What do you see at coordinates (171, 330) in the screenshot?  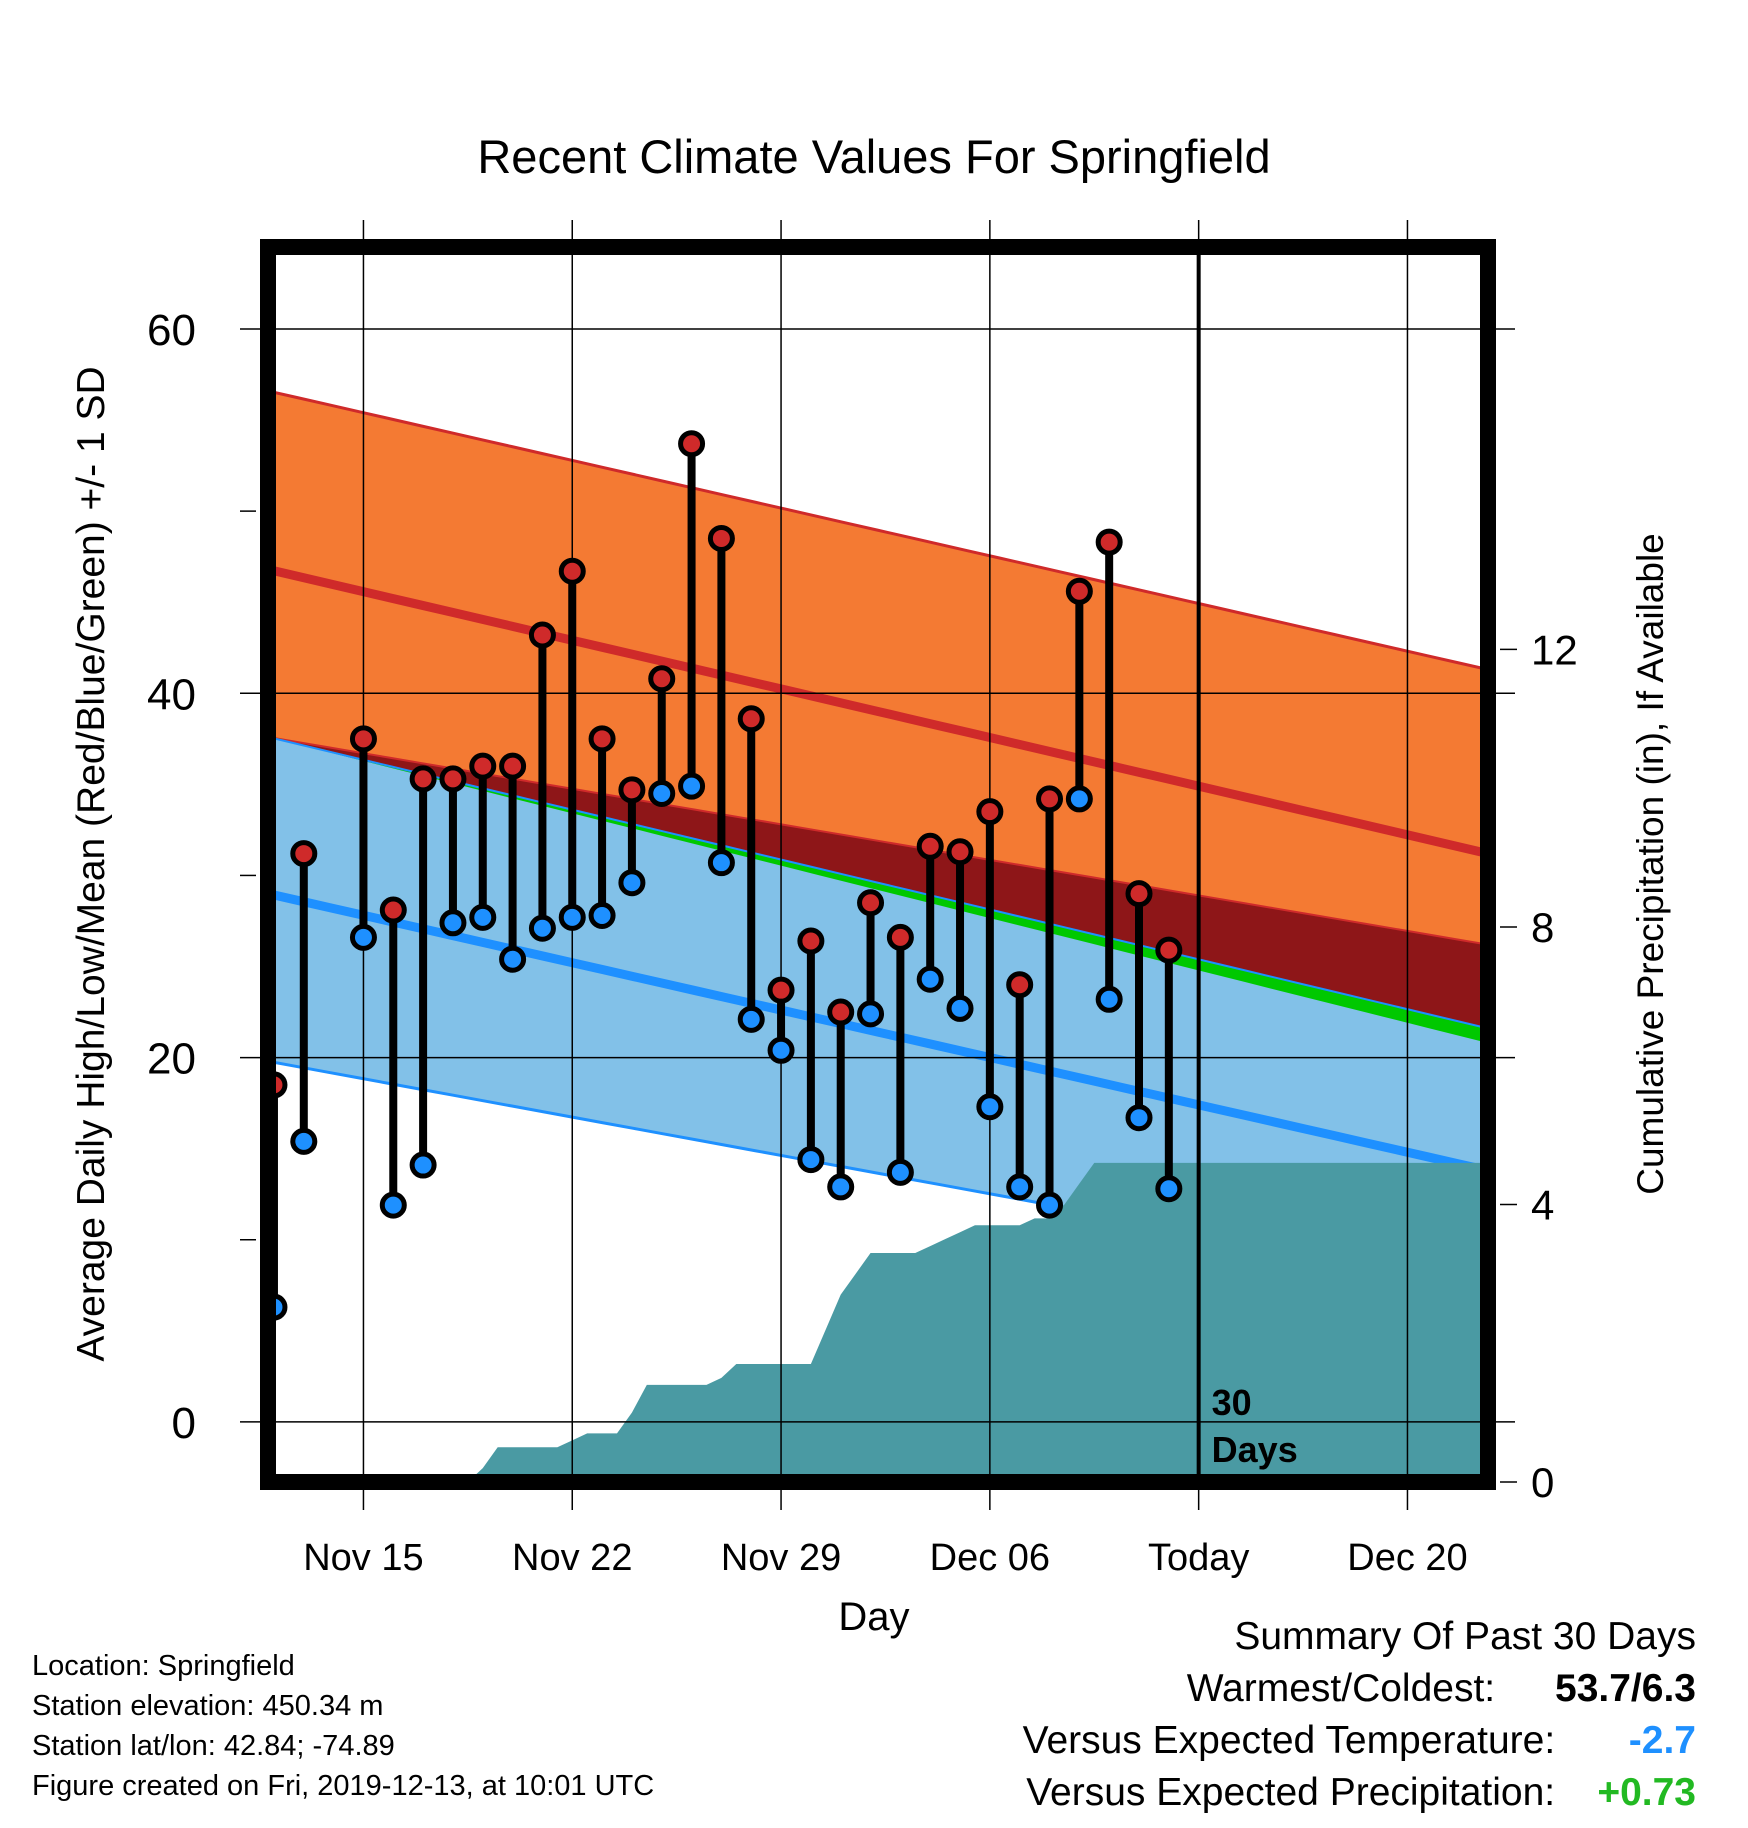 I see `y-tick-label: 60` at bounding box center [171, 330].